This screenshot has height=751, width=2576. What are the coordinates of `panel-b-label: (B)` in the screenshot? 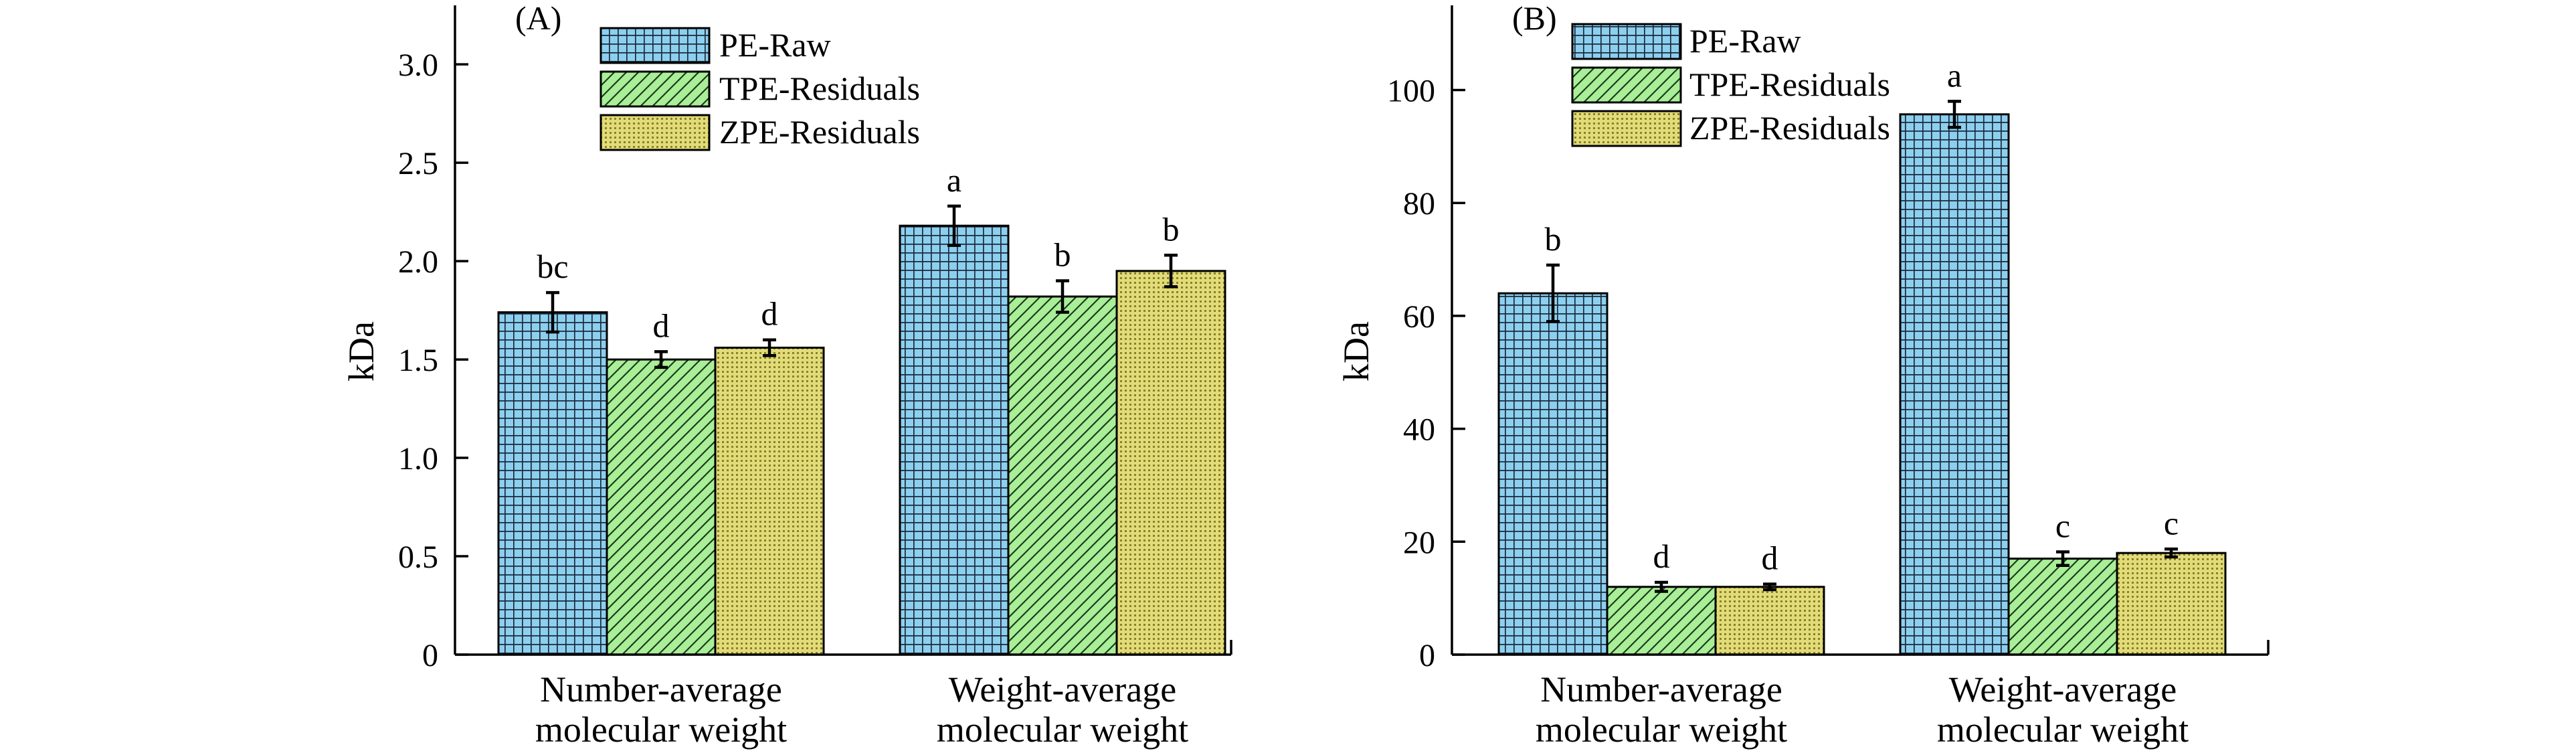 It's located at (1534, 18).